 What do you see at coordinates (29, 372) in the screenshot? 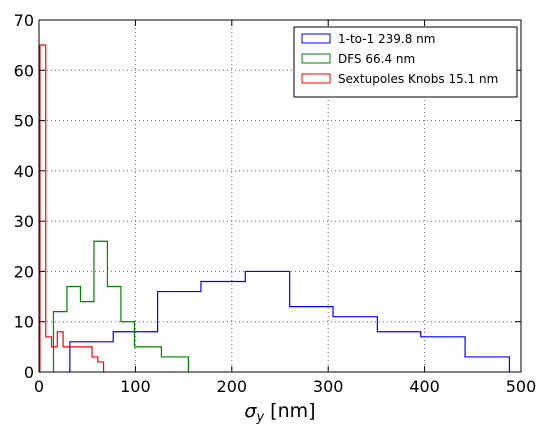
I see `y-tick-label: 0` at bounding box center [29, 372].